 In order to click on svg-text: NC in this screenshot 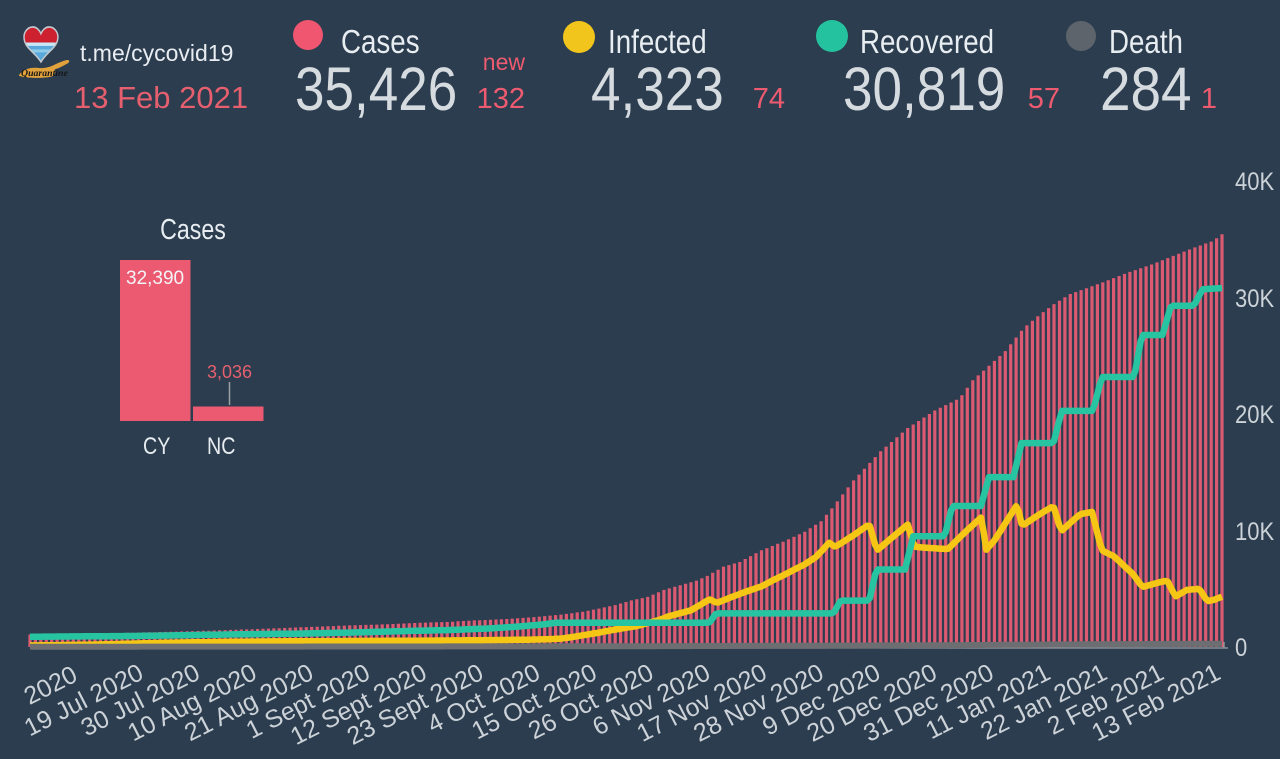, I will do `click(221, 445)`.